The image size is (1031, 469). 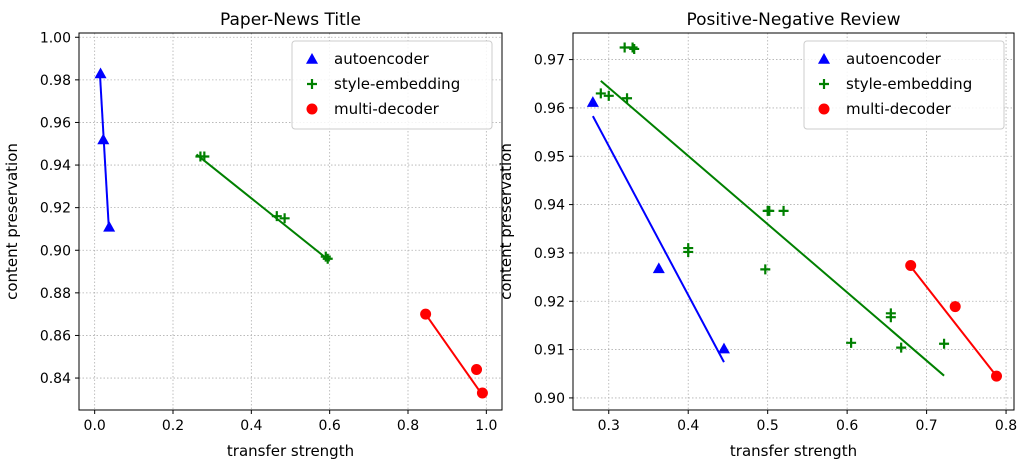 I want to click on panel-1-legend-box, so click(x=392, y=85).